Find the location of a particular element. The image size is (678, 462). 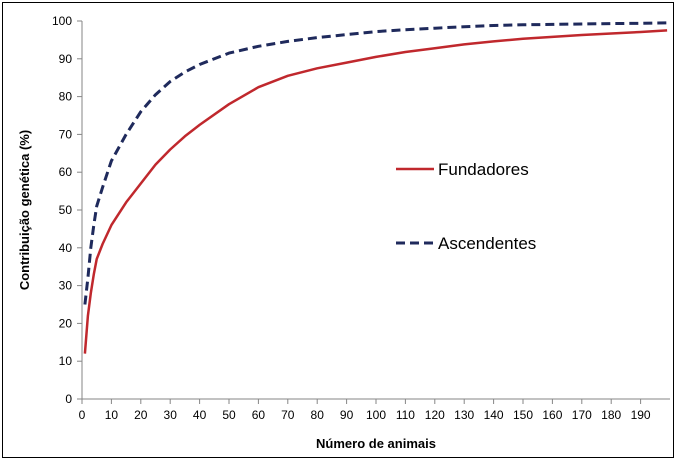

x-tick-label: 30 is located at coordinates (171, 415).